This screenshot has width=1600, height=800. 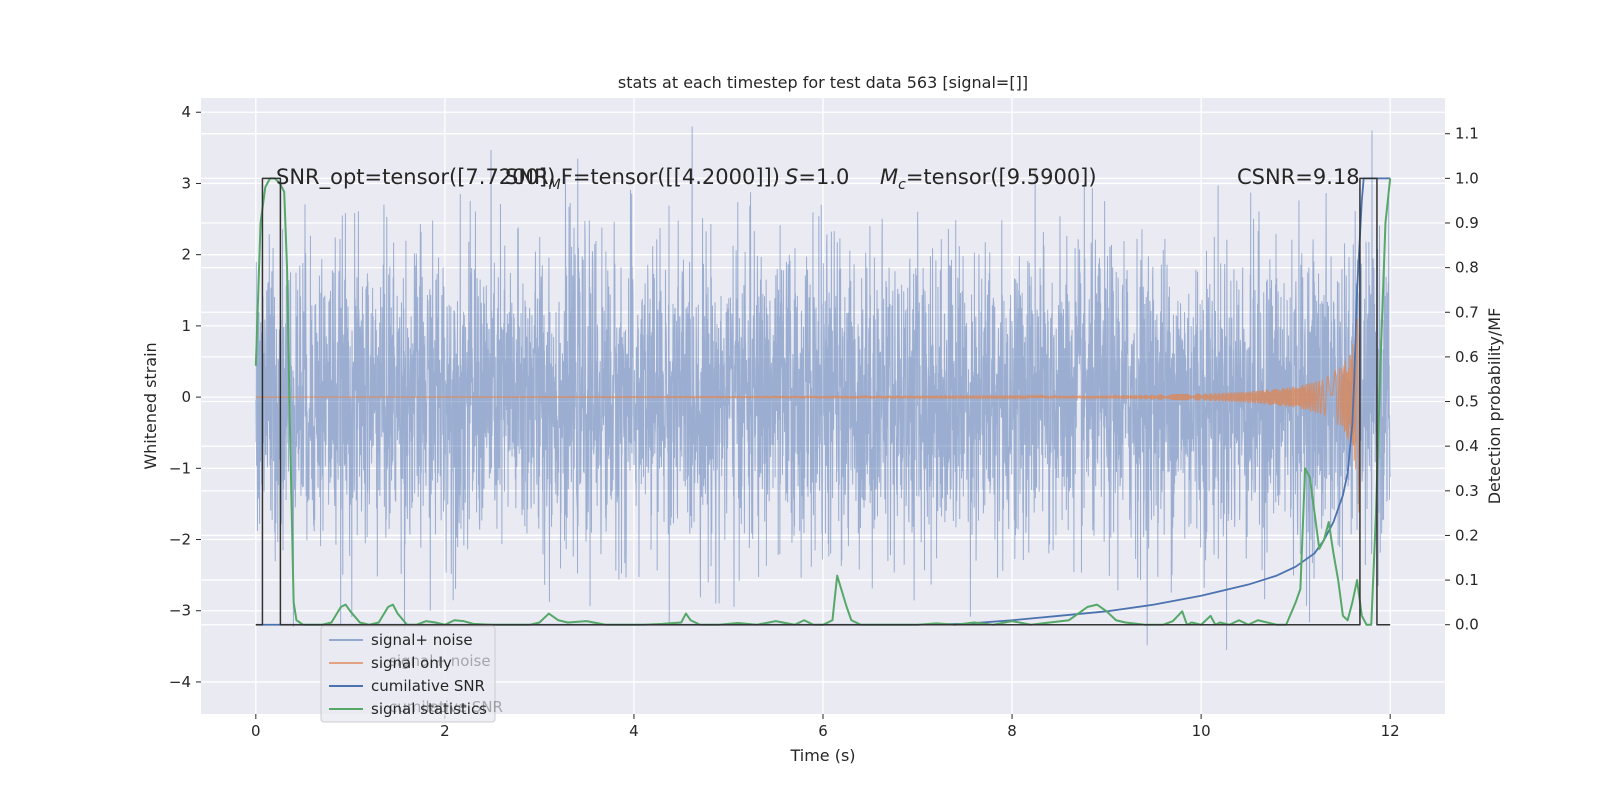 What do you see at coordinates (186, 326) in the screenshot?
I see `y-tick-label-5: 1` at bounding box center [186, 326].